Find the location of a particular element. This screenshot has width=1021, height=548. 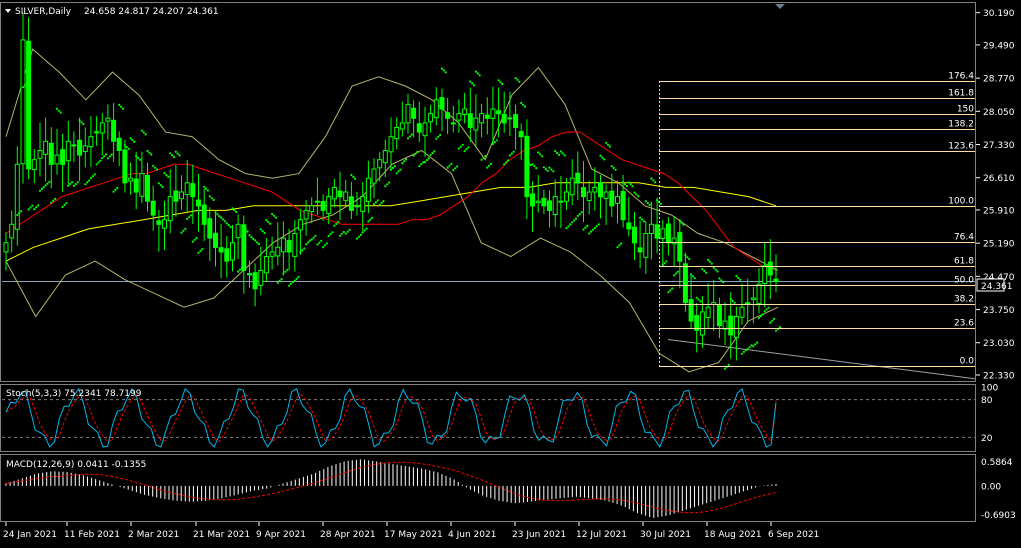

chart-shift-marker-icon is located at coordinates (780, 6).